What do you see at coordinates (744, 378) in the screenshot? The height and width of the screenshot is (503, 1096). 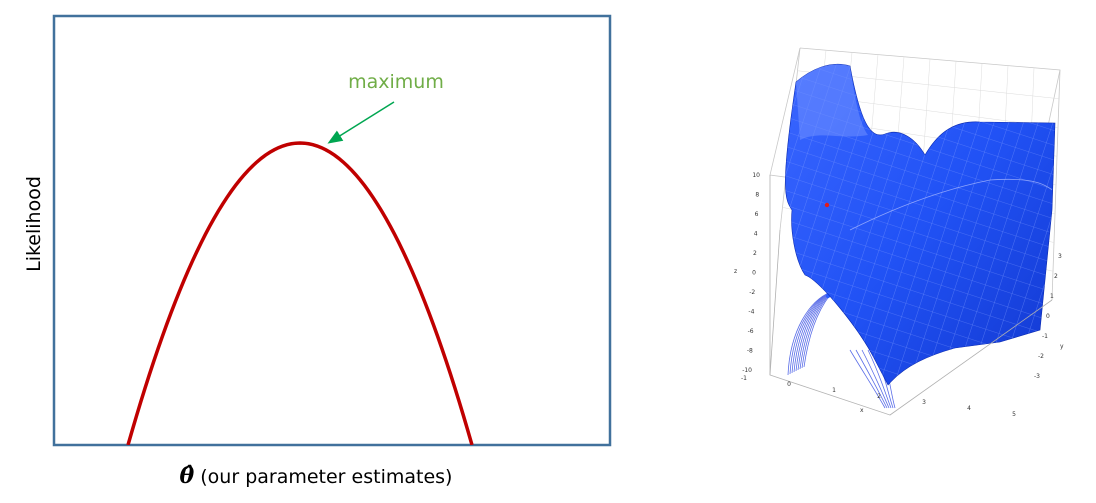 I see `x-tick-label: -1` at bounding box center [744, 378].